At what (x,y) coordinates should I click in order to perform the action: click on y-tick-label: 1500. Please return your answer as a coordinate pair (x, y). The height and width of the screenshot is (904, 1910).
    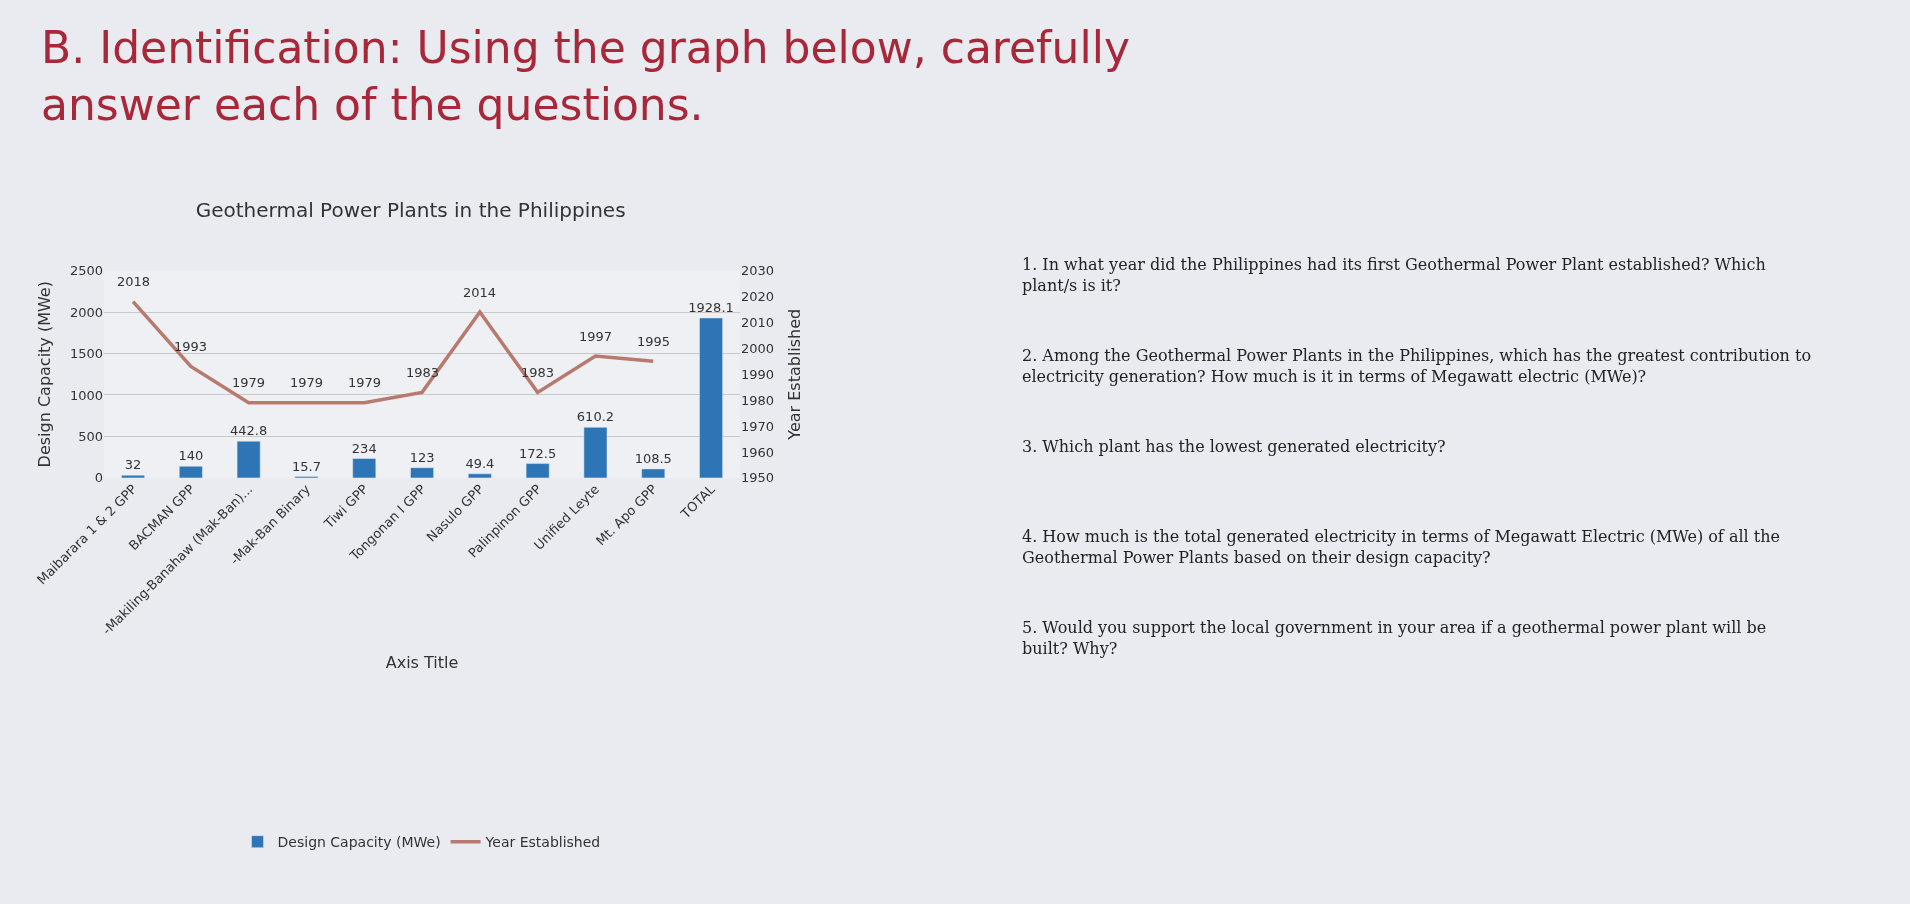
    Looking at the image, I should click on (87, 354).